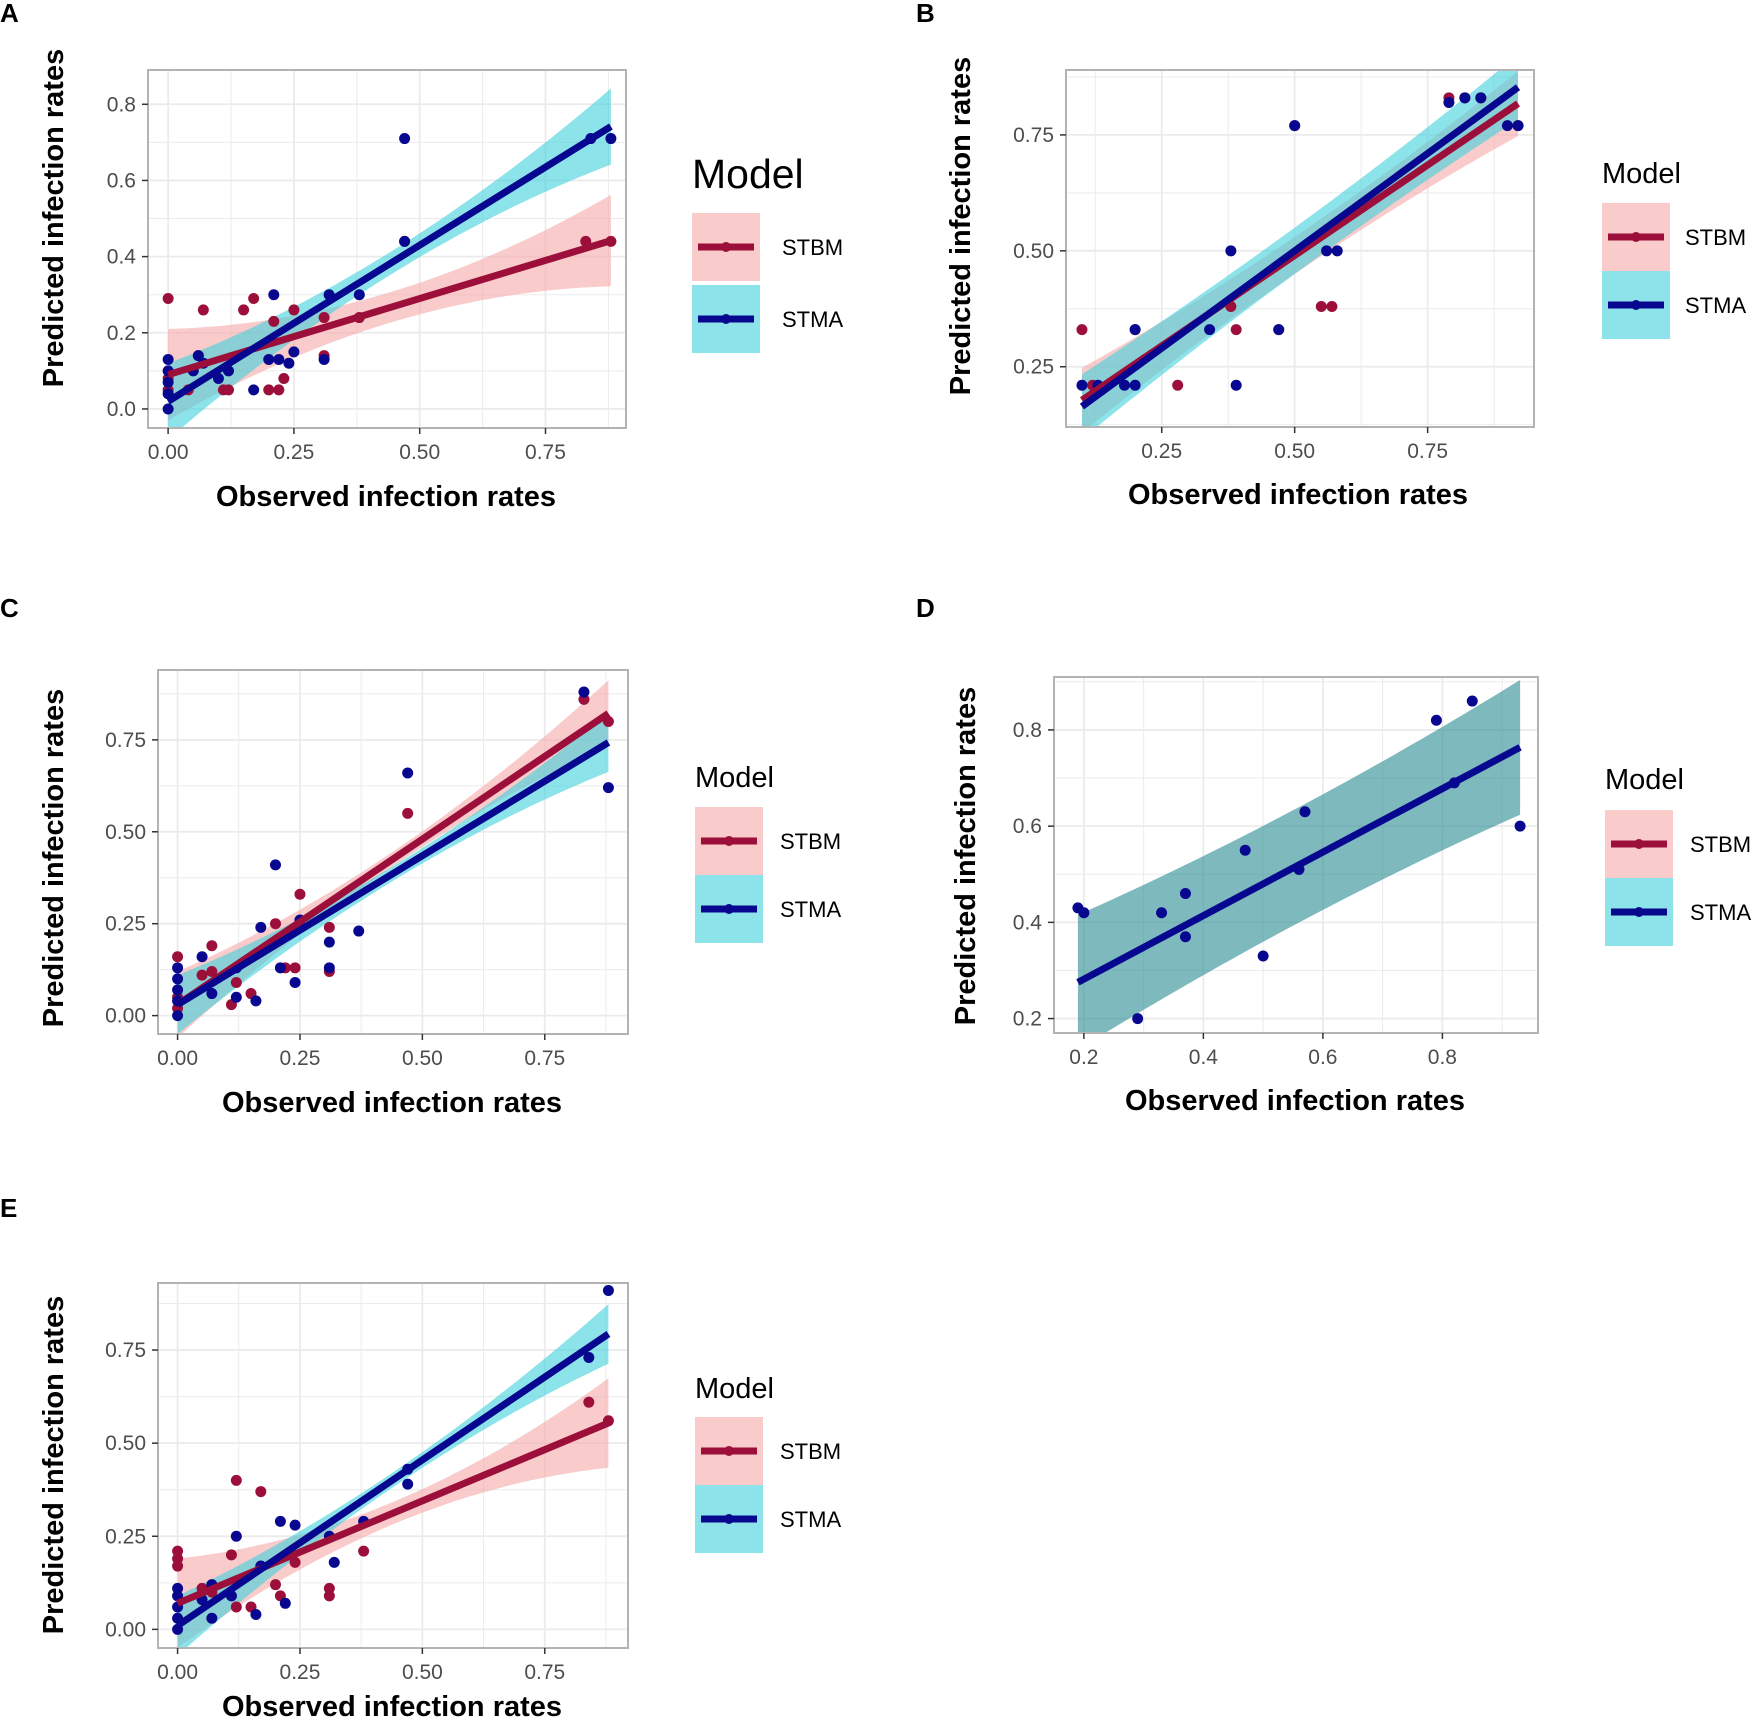 The image size is (1755, 1718). What do you see at coordinates (1027, 826) in the screenshot?
I see `y-tick-label: 0.6` at bounding box center [1027, 826].